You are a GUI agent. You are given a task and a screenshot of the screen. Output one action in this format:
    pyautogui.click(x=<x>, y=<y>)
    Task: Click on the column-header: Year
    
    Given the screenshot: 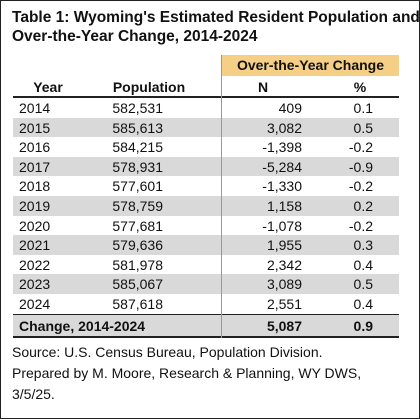 What is the action you would take?
    pyautogui.click(x=48, y=87)
    